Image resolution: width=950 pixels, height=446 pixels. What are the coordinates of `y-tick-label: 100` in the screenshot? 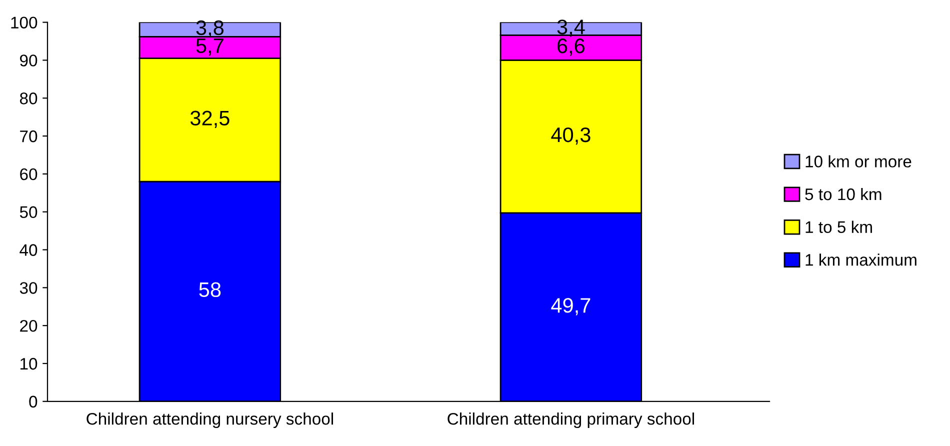 It's located at (24, 22).